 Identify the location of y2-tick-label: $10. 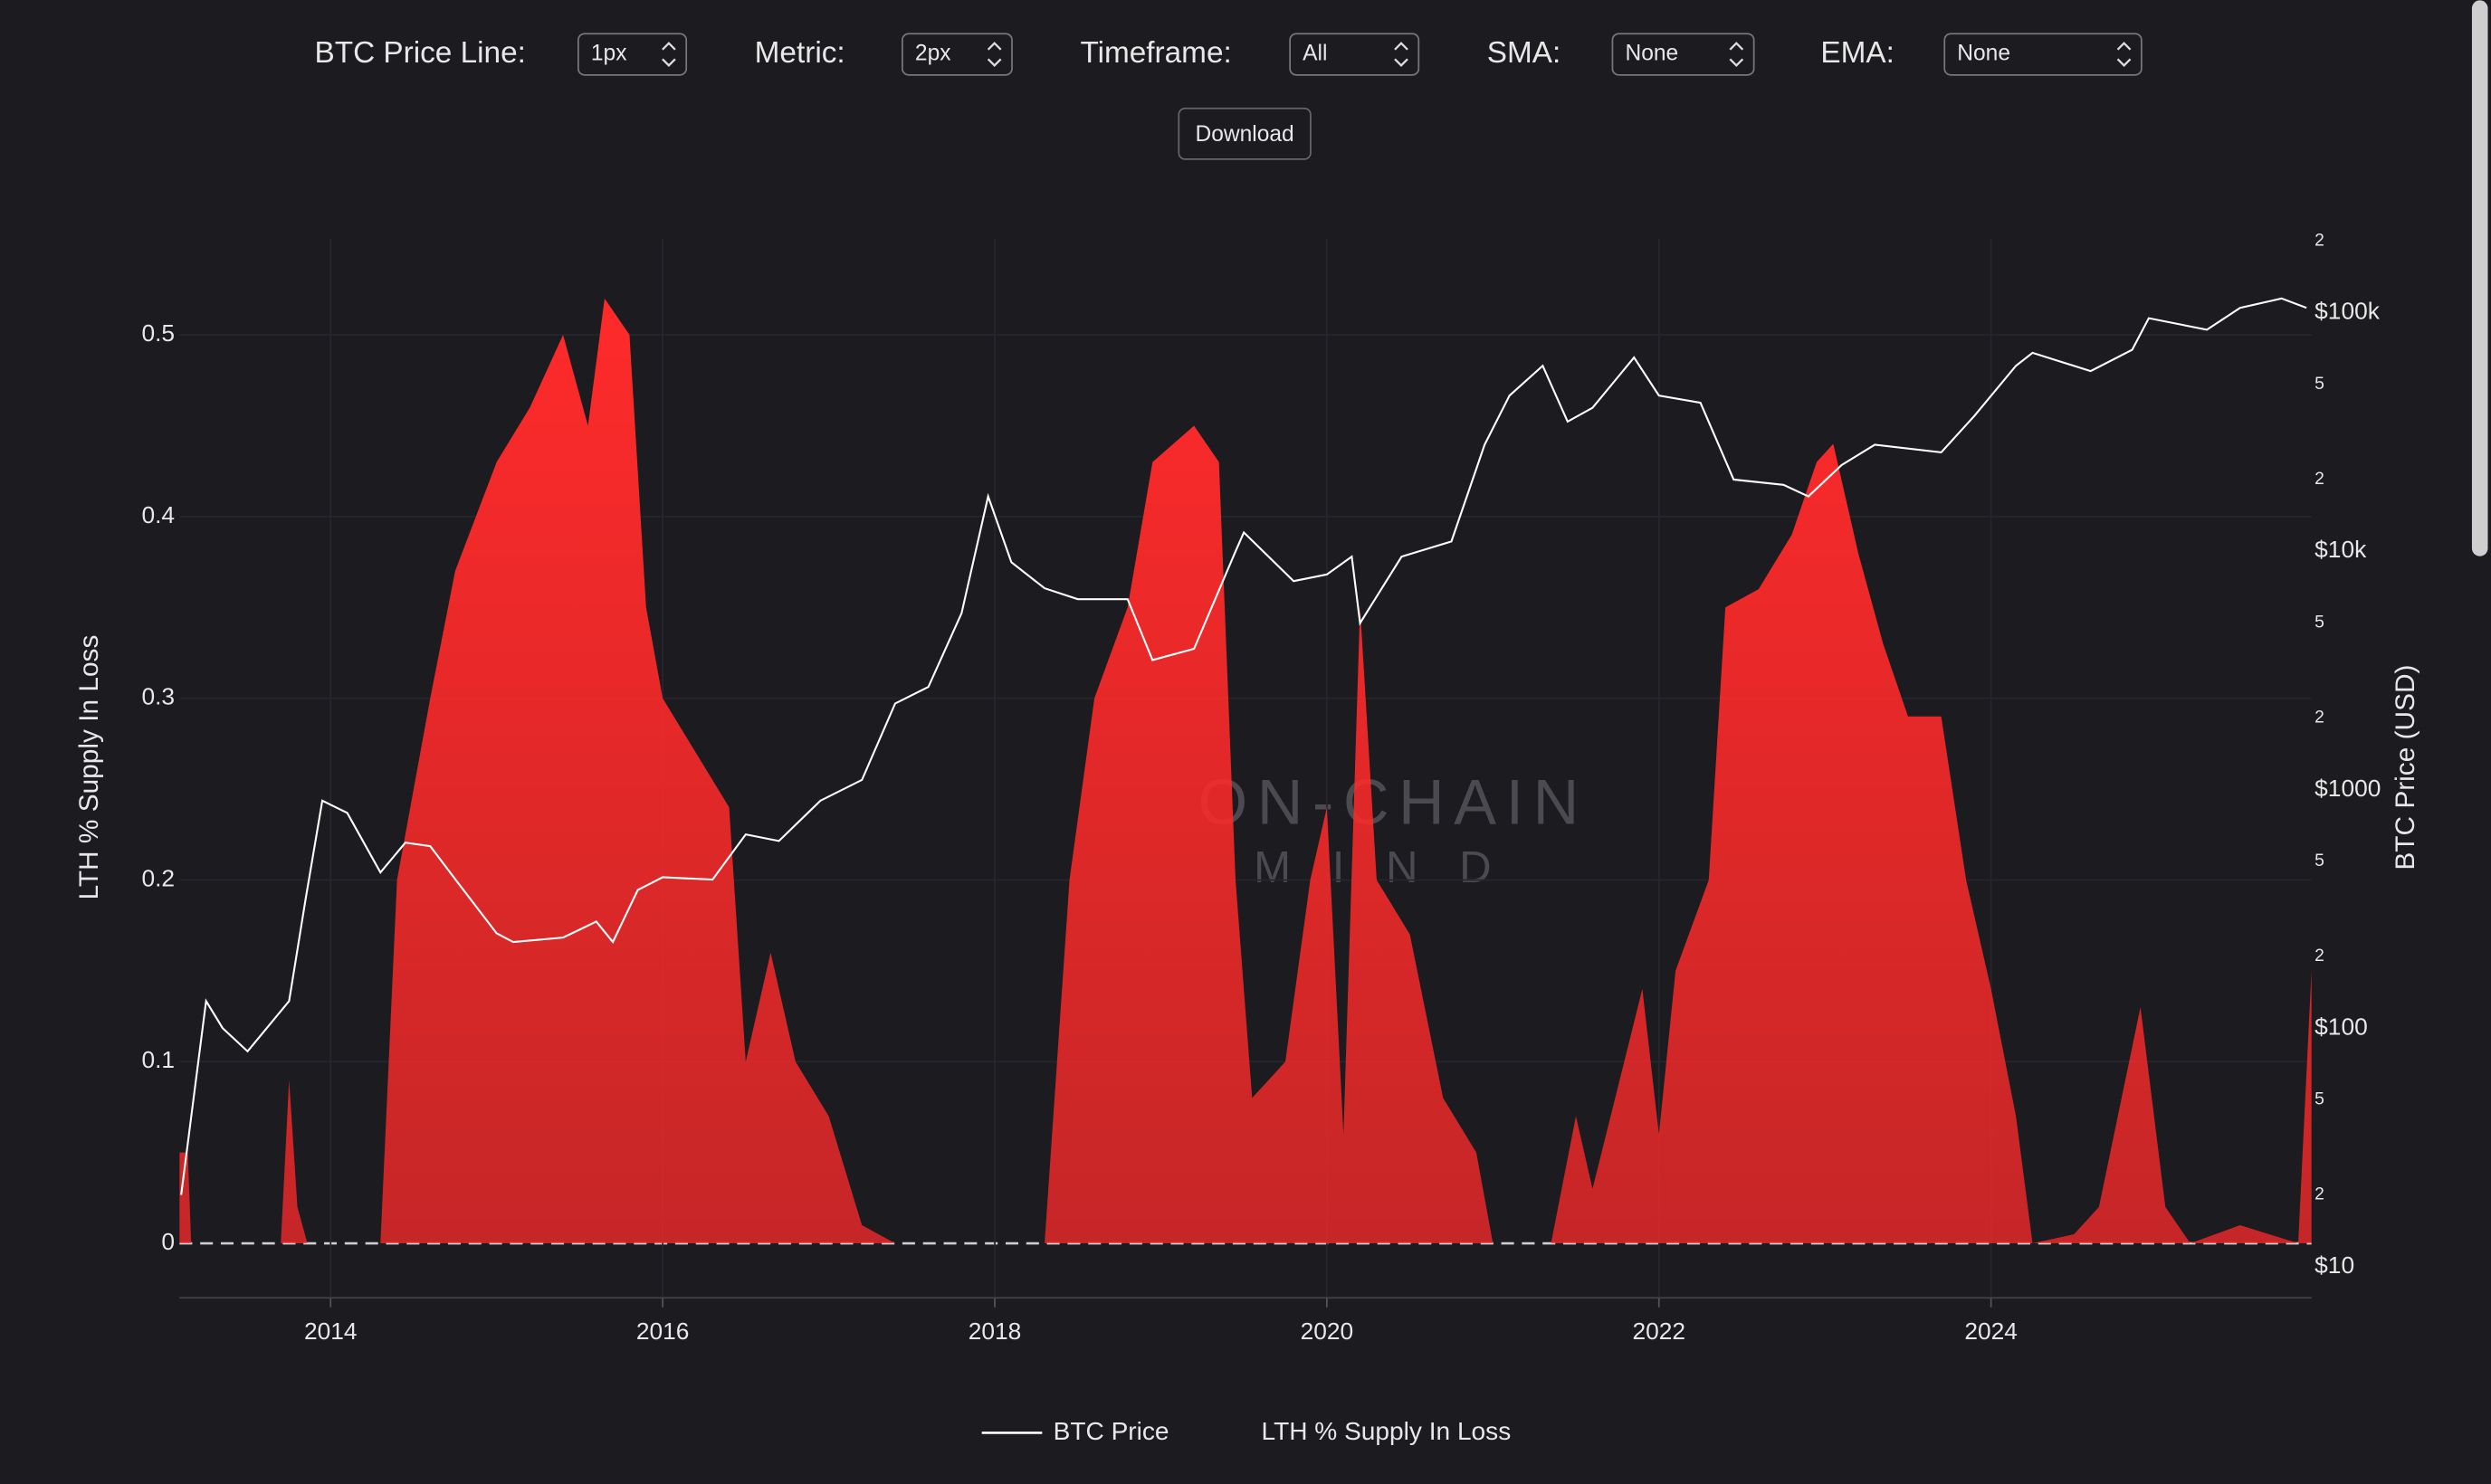
(2334, 1265).